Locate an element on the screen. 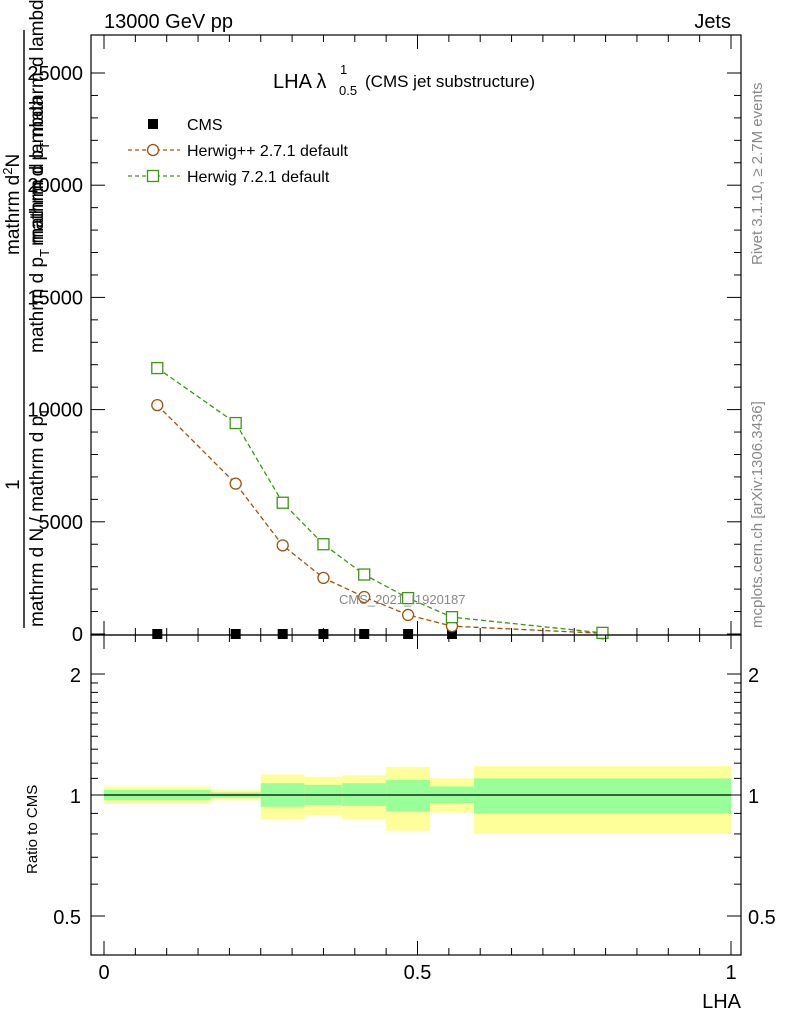 The height and width of the screenshot is (1024, 786). main-y-tick-label: 20000 is located at coordinates (55, 186).